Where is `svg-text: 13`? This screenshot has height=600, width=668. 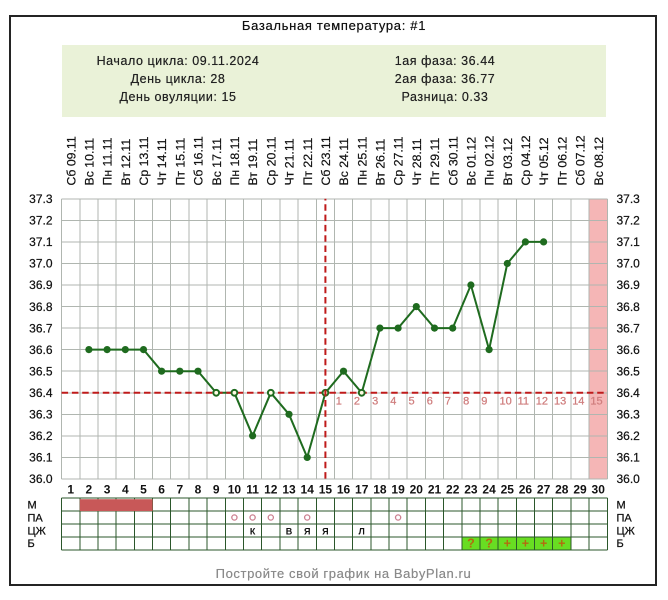
svg-text: 13 is located at coordinates (289, 489).